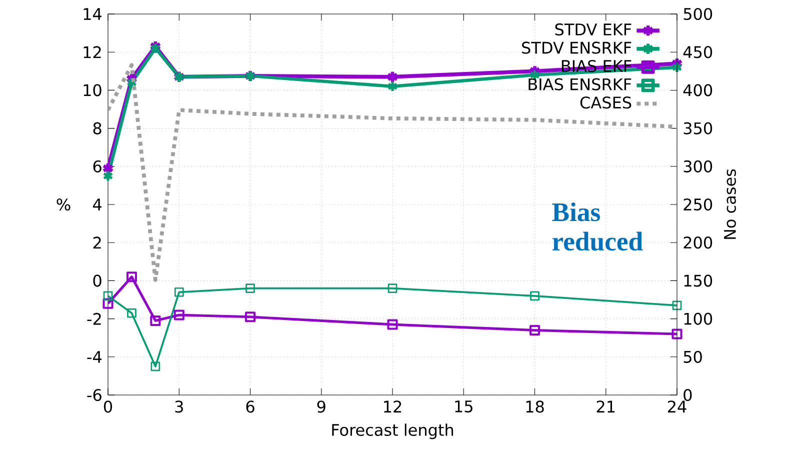 This screenshot has width=800, height=465. I want to click on y2-axis-title: No cases, so click(730, 204).